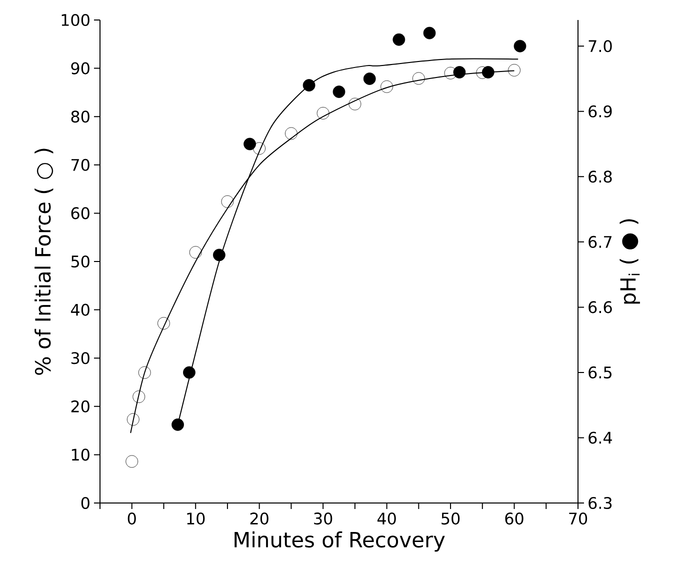  What do you see at coordinates (600, 242) in the screenshot?
I see `y2-tick-label: 6.7` at bounding box center [600, 242].